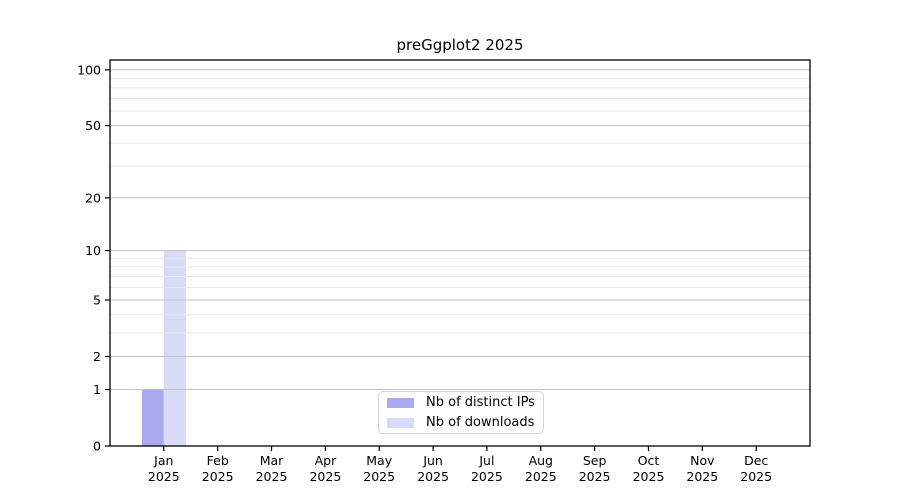  I want to click on legend-swatch-downloads, so click(400, 422).